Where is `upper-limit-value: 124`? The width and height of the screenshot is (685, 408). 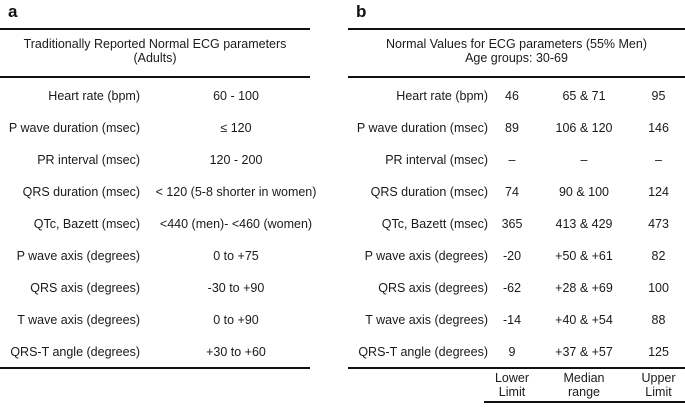
upper-limit-value: 124 is located at coordinates (658, 192).